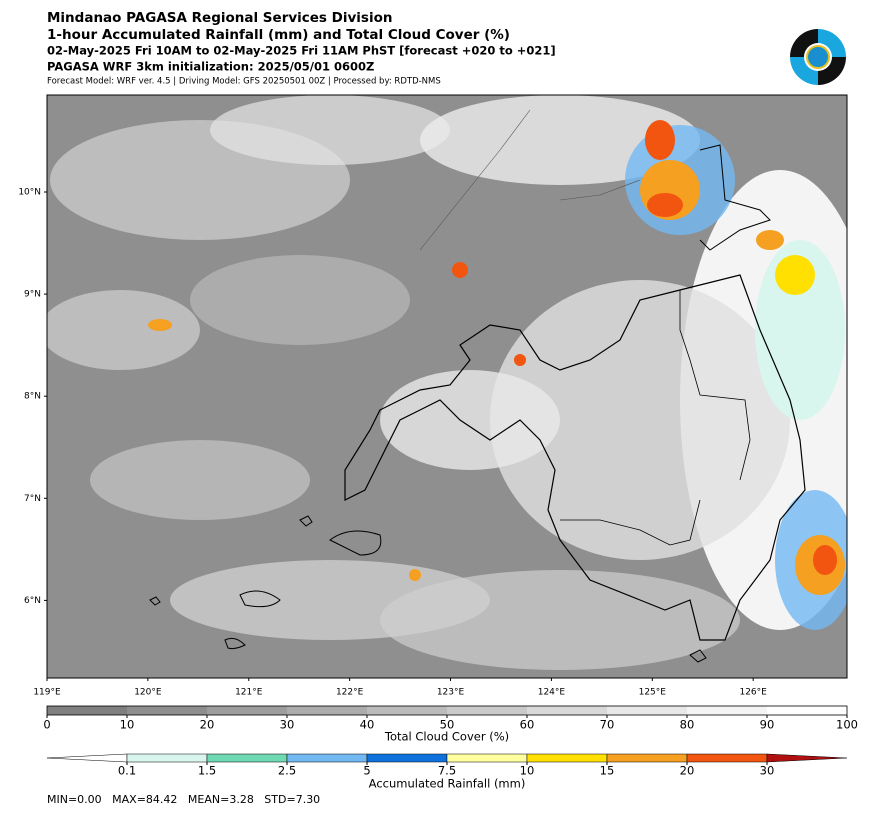 Image resolution: width=871 pixels, height=823 pixels. I want to click on x-tick-label: 126°E, so click(753, 693).